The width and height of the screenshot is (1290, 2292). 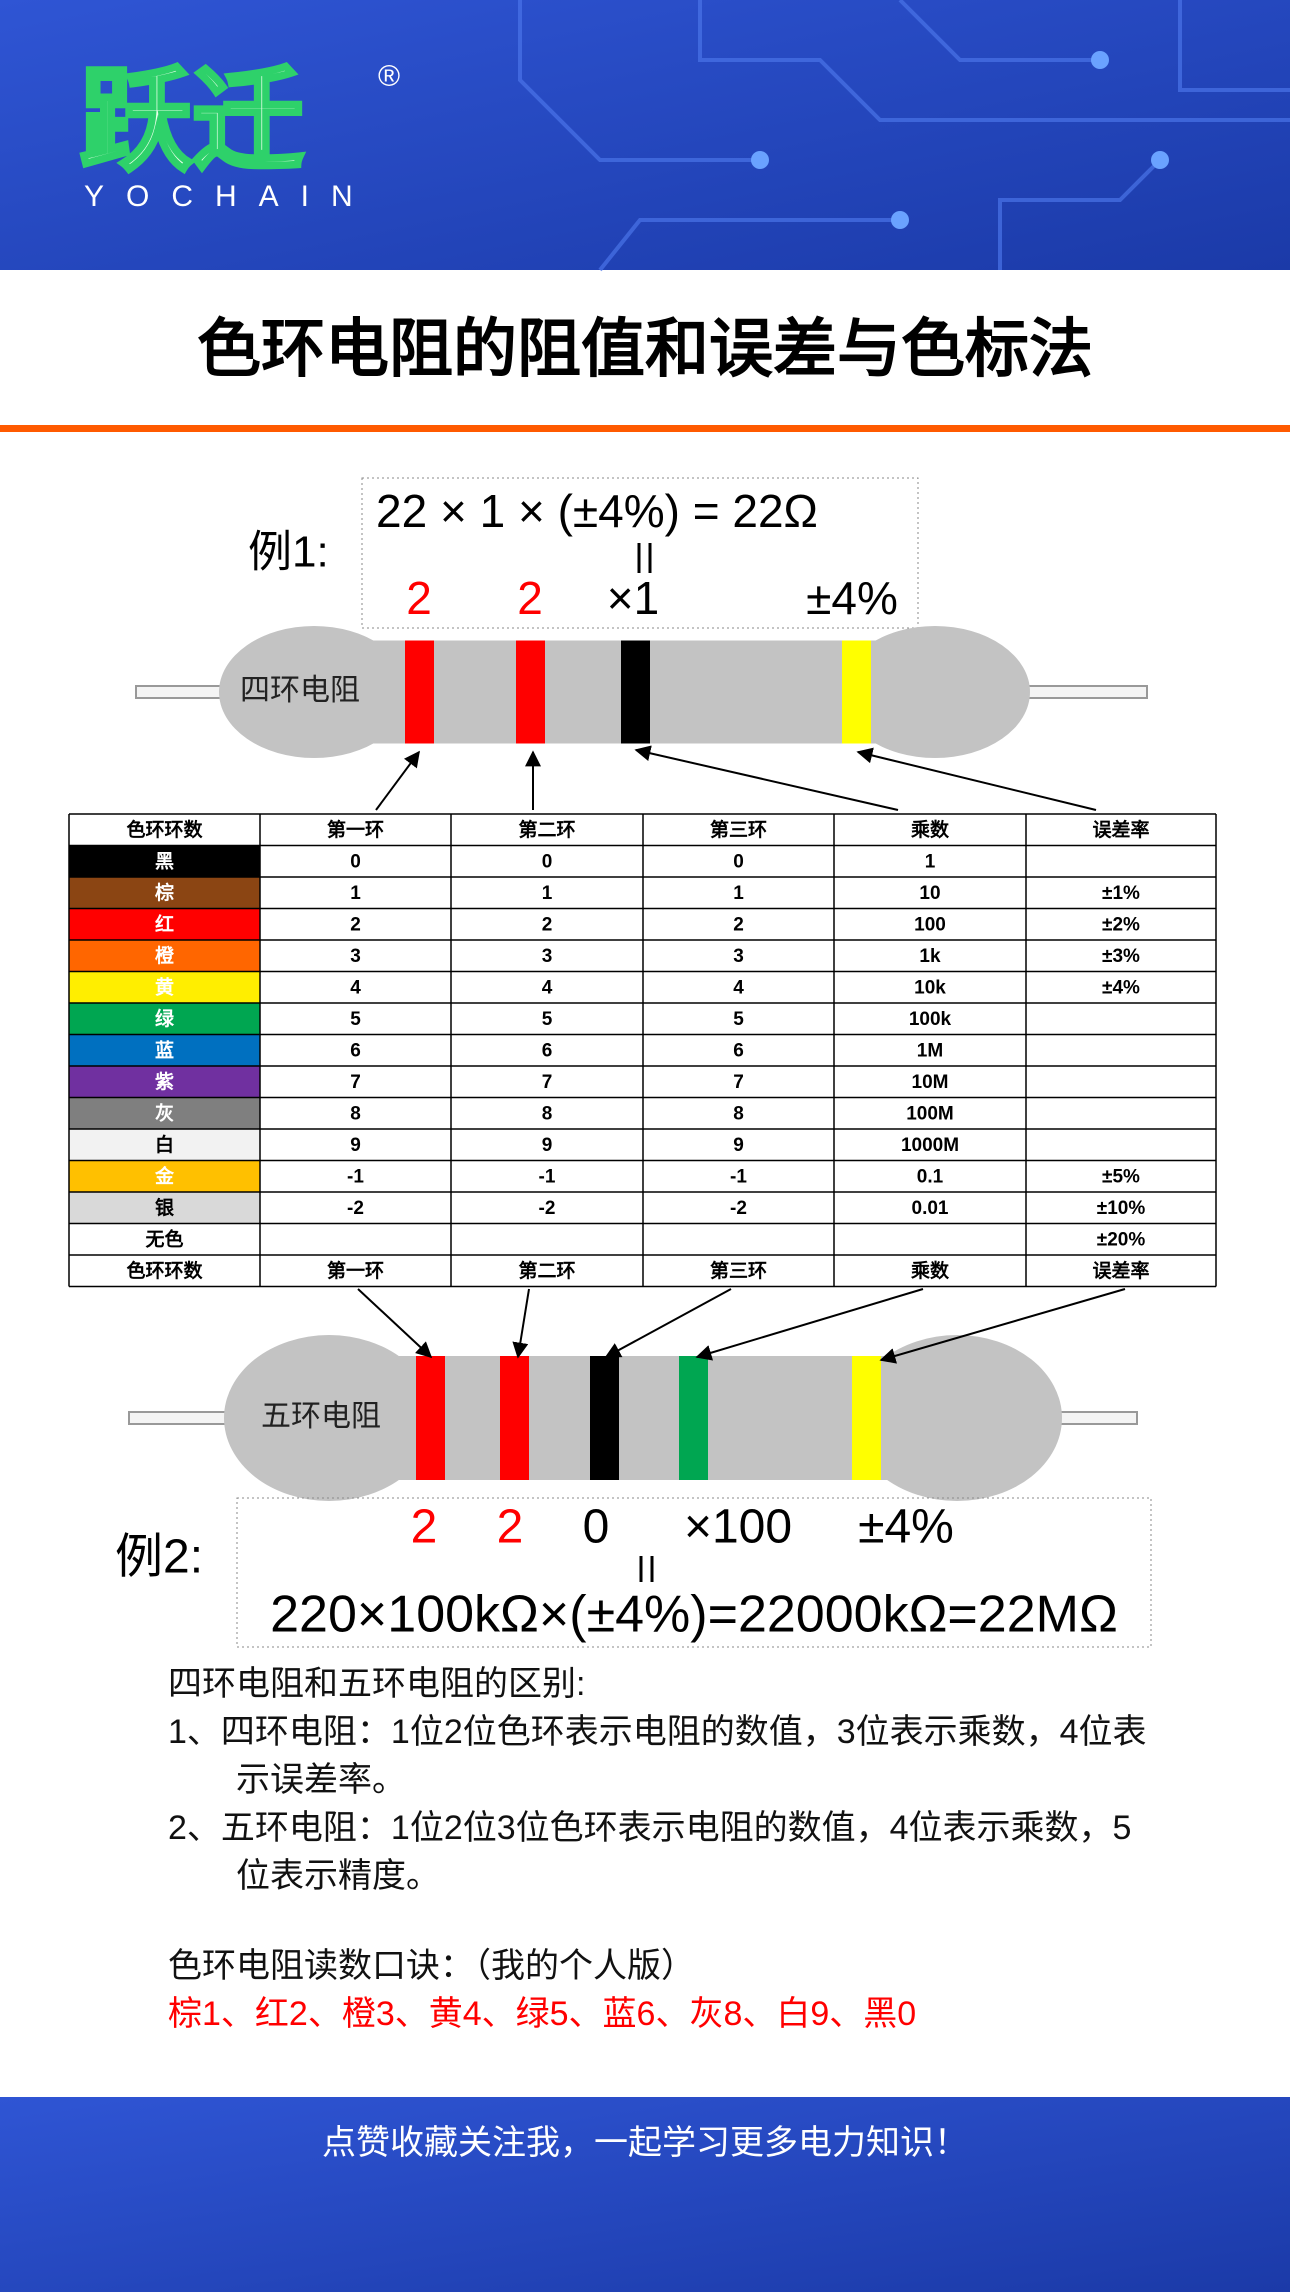 I want to click on table-cell: 灰, so click(x=164, y=1112).